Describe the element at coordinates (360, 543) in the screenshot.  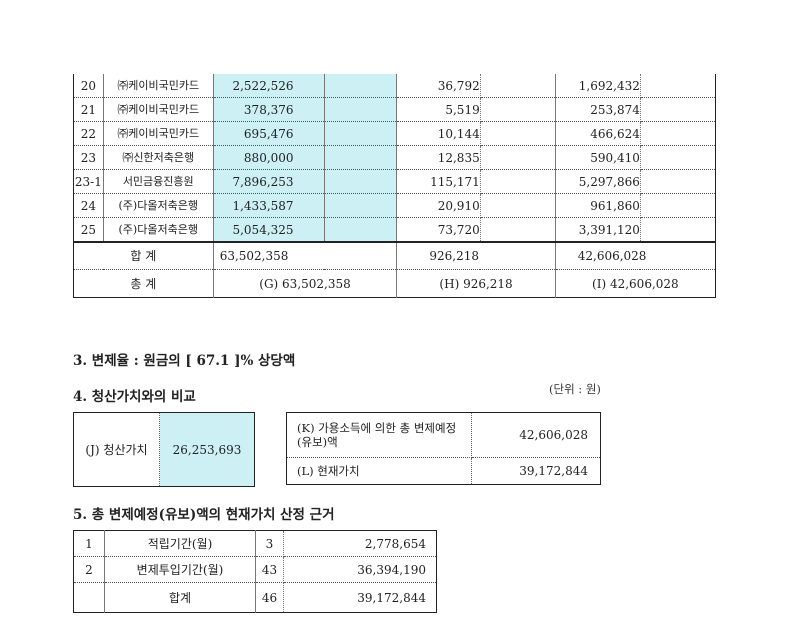
I see `basis-amount: 2,778,654` at that location.